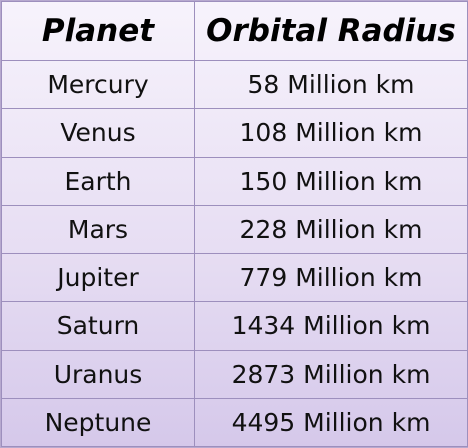 The height and width of the screenshot is (448, 468). What do you see at coordinates (331, 422) in the screenshot?
I see `orbital-radius-value: 4495 Million km` at bounding box center [331, 422].